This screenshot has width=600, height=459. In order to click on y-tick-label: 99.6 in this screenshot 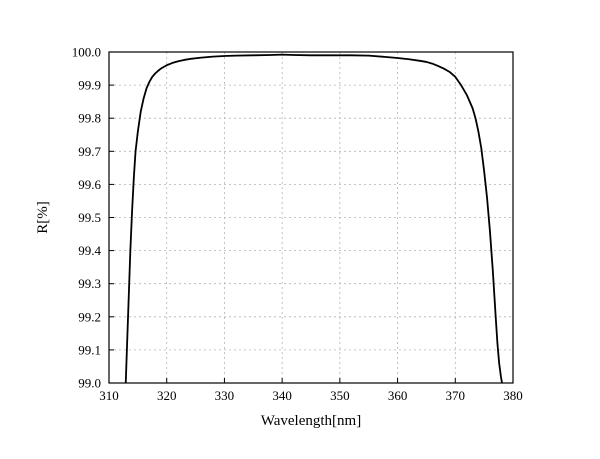, I will do `click(89, 184)`.